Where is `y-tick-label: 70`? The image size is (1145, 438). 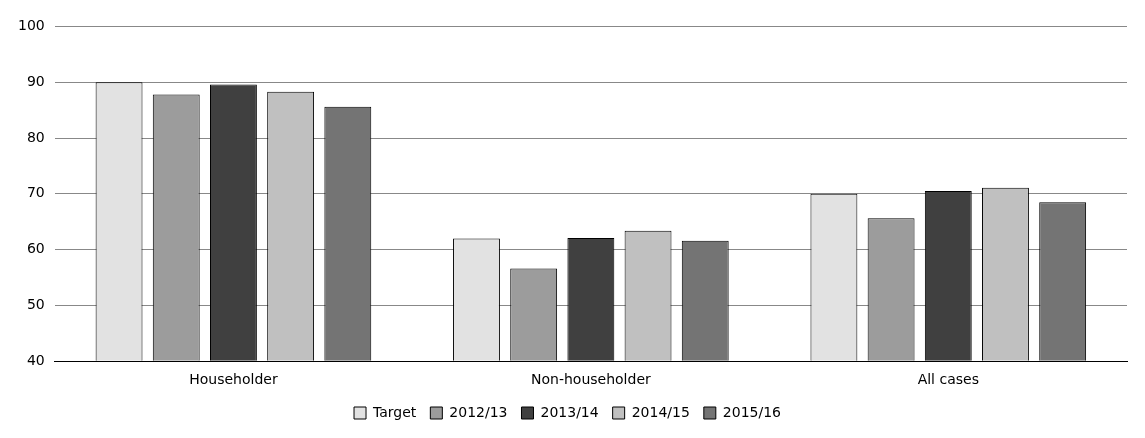 y-tick-label: 70 is located at coordinates (35, 192).